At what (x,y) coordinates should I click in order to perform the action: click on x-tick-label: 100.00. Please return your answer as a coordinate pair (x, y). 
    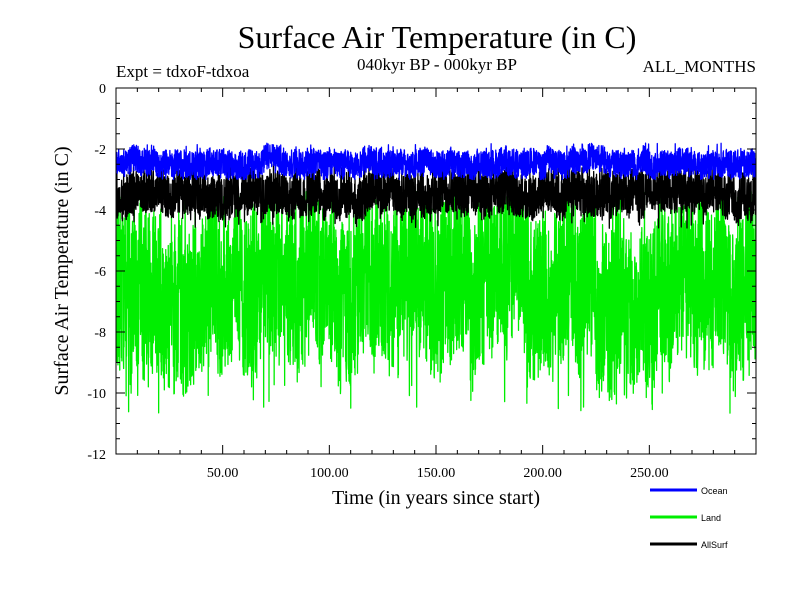
    Looking at the image, I should click on (329, 473).